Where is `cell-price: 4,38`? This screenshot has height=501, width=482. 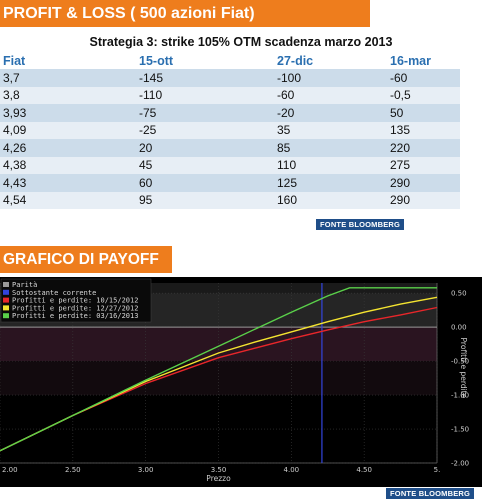
cell-price: 4,38 is located at coordinates (68, 165).